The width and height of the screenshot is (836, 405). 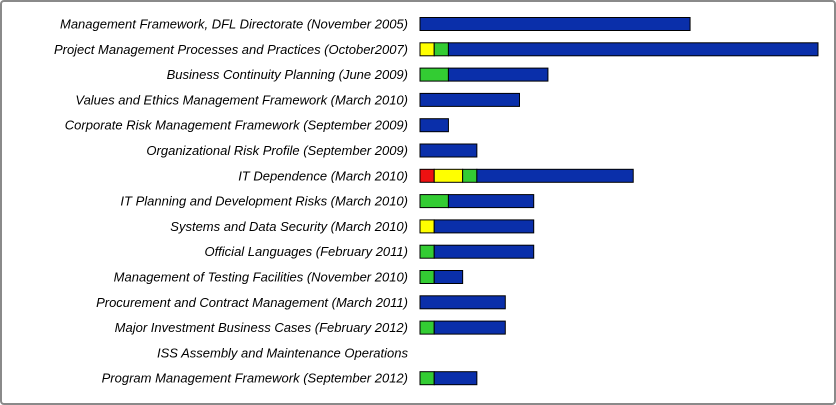 What do you see at coordinates (323, 175) in the screenshot?
I see `category-label: IT Dependence (March 2010)` at bounding box center [323, 175].